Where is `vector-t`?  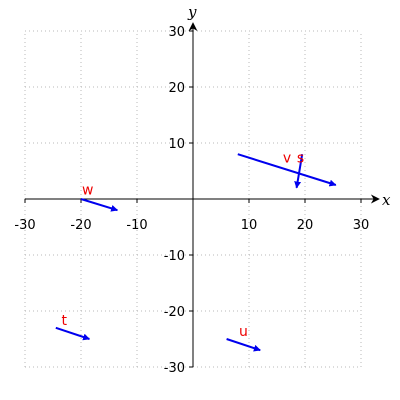 vector-t is located at coordinates (73, 333).